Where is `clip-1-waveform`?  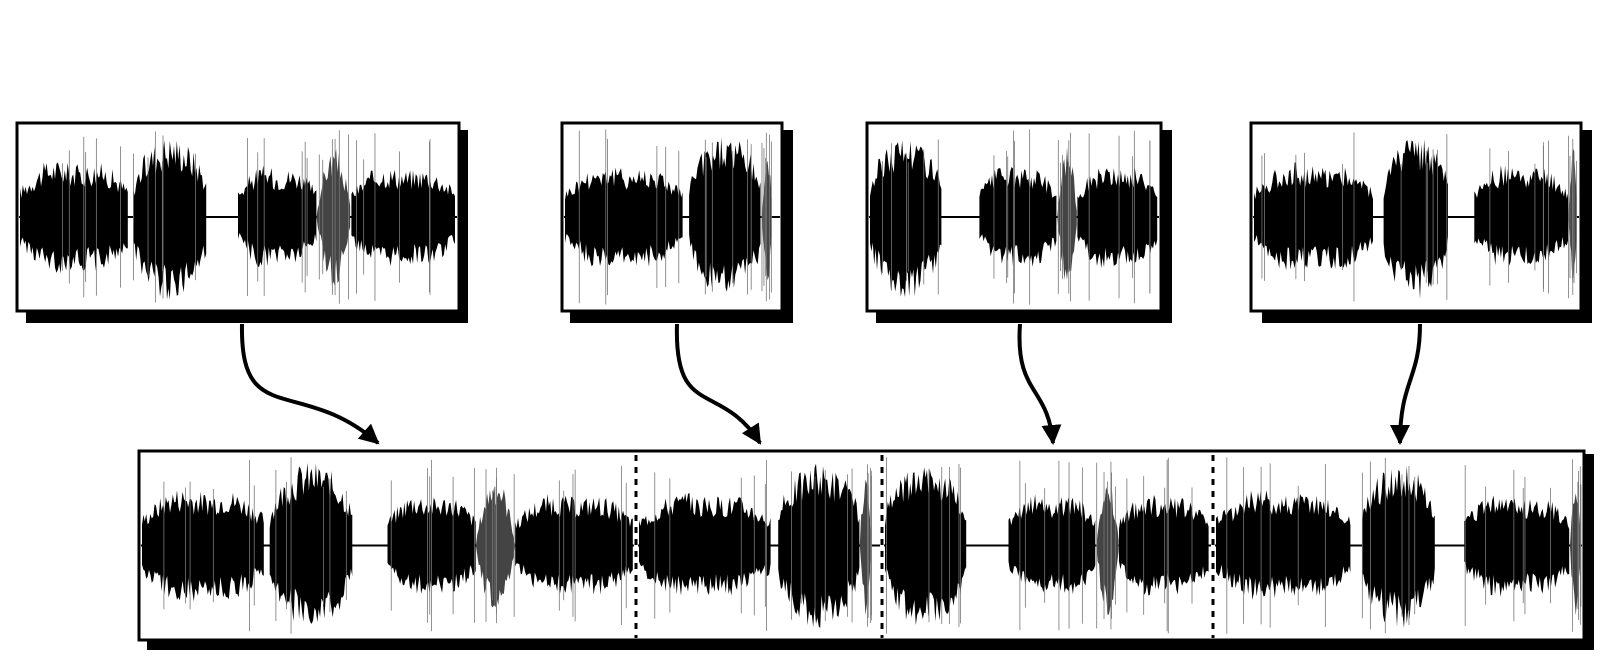
clip-1-waveform is located at coordinates (238, 217).